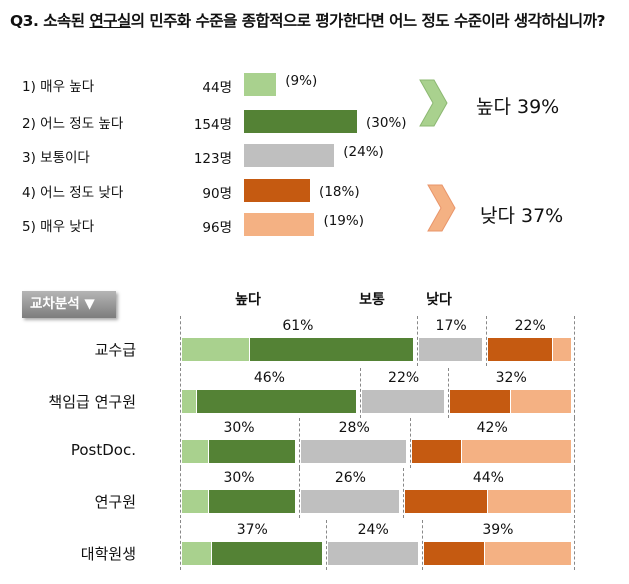 This screenshot has width=629, height=584. Describe the element at coordinates (108, 554) in the screenshot. I see `row-label: 대학원생` at that location.